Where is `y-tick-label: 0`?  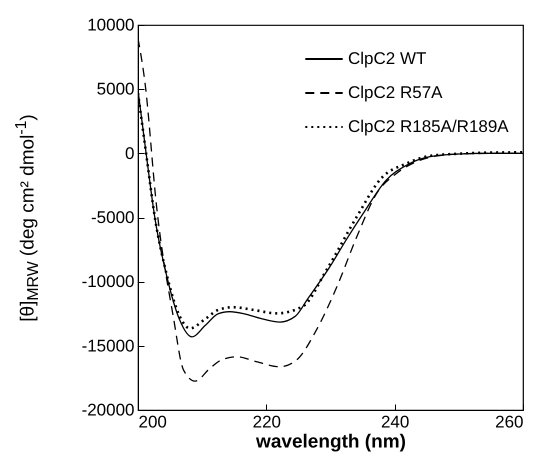 y-tick-label: 0 is located at coordinates (129, 153).